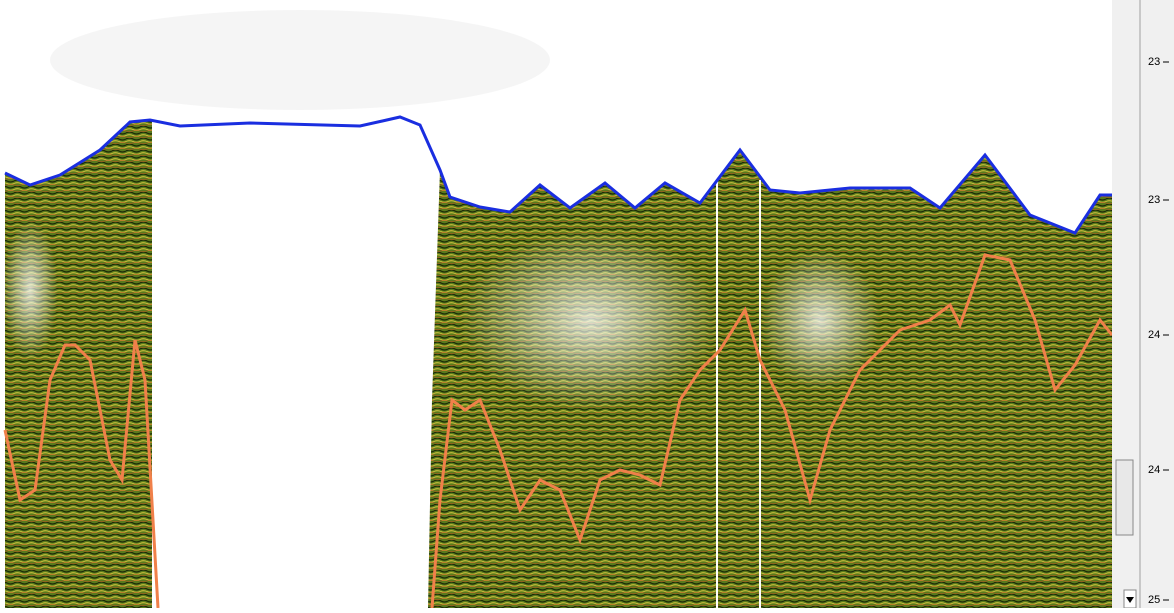 The image size is (1174, 613). I want to click on depth-axis: 23 23 24 24 25, so click(1158, 331).